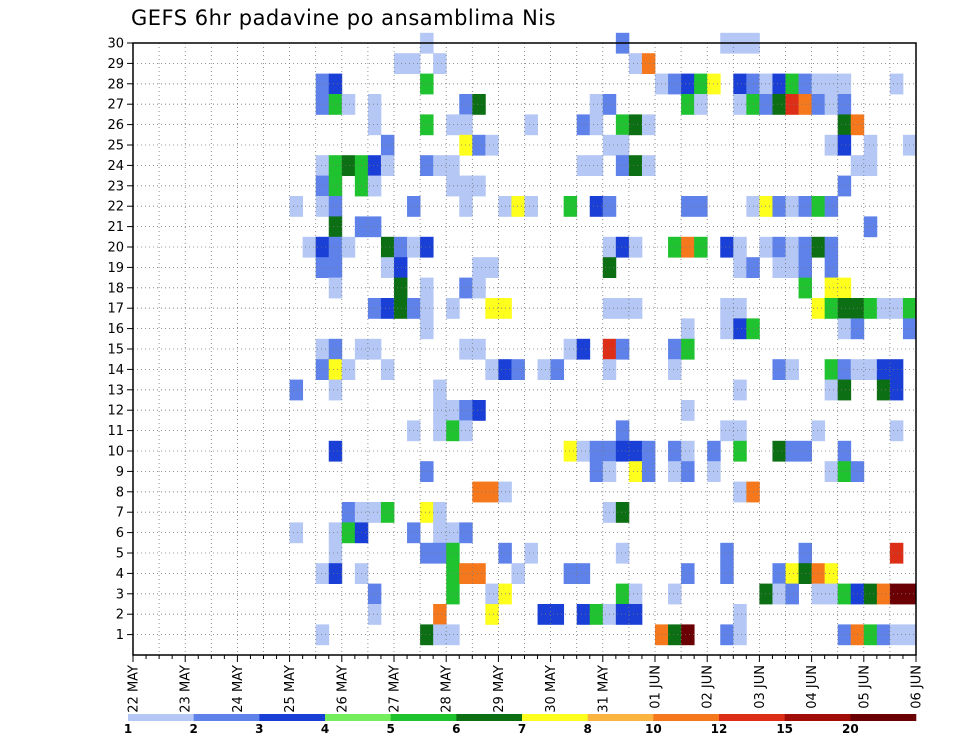 This screenshot has width=960, height=742. Describe the element at coordinates (784, 729) in the screenshot. I see `colorbar-label: 15` at that location.